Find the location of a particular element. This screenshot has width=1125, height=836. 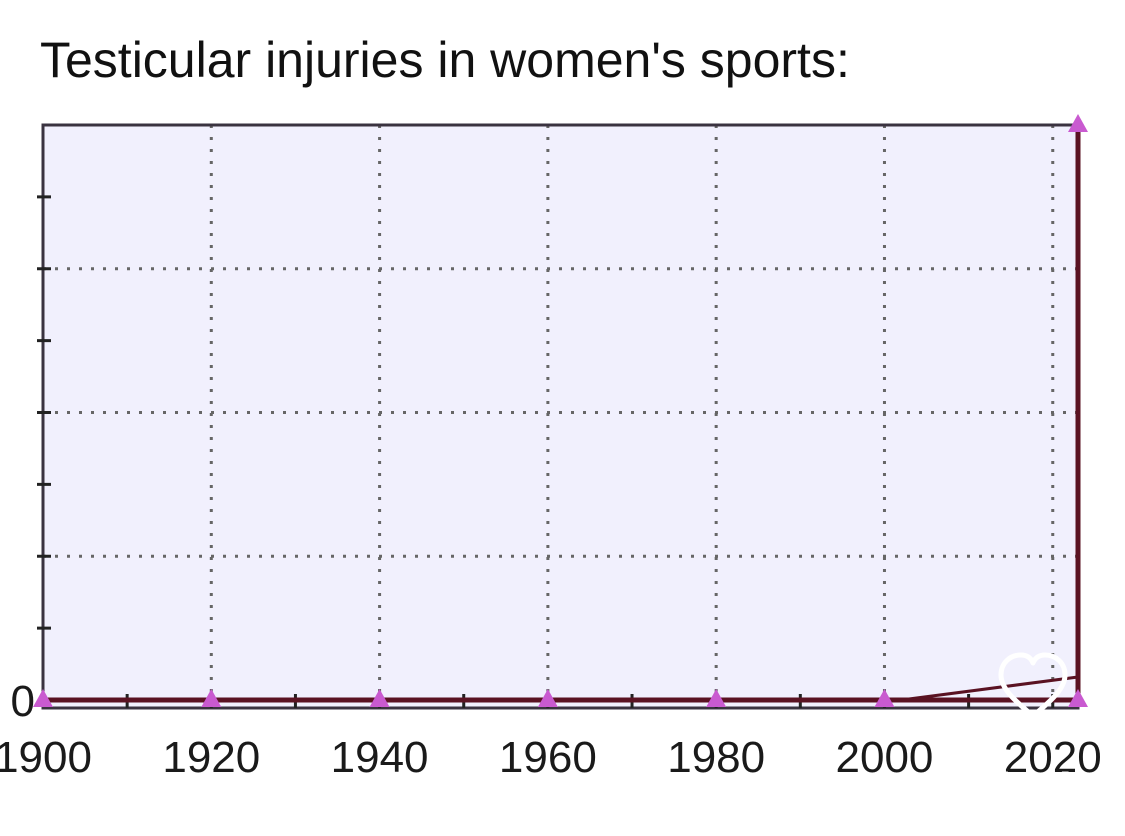

y-tick-label: 0 is located at coordinates (23, 701).